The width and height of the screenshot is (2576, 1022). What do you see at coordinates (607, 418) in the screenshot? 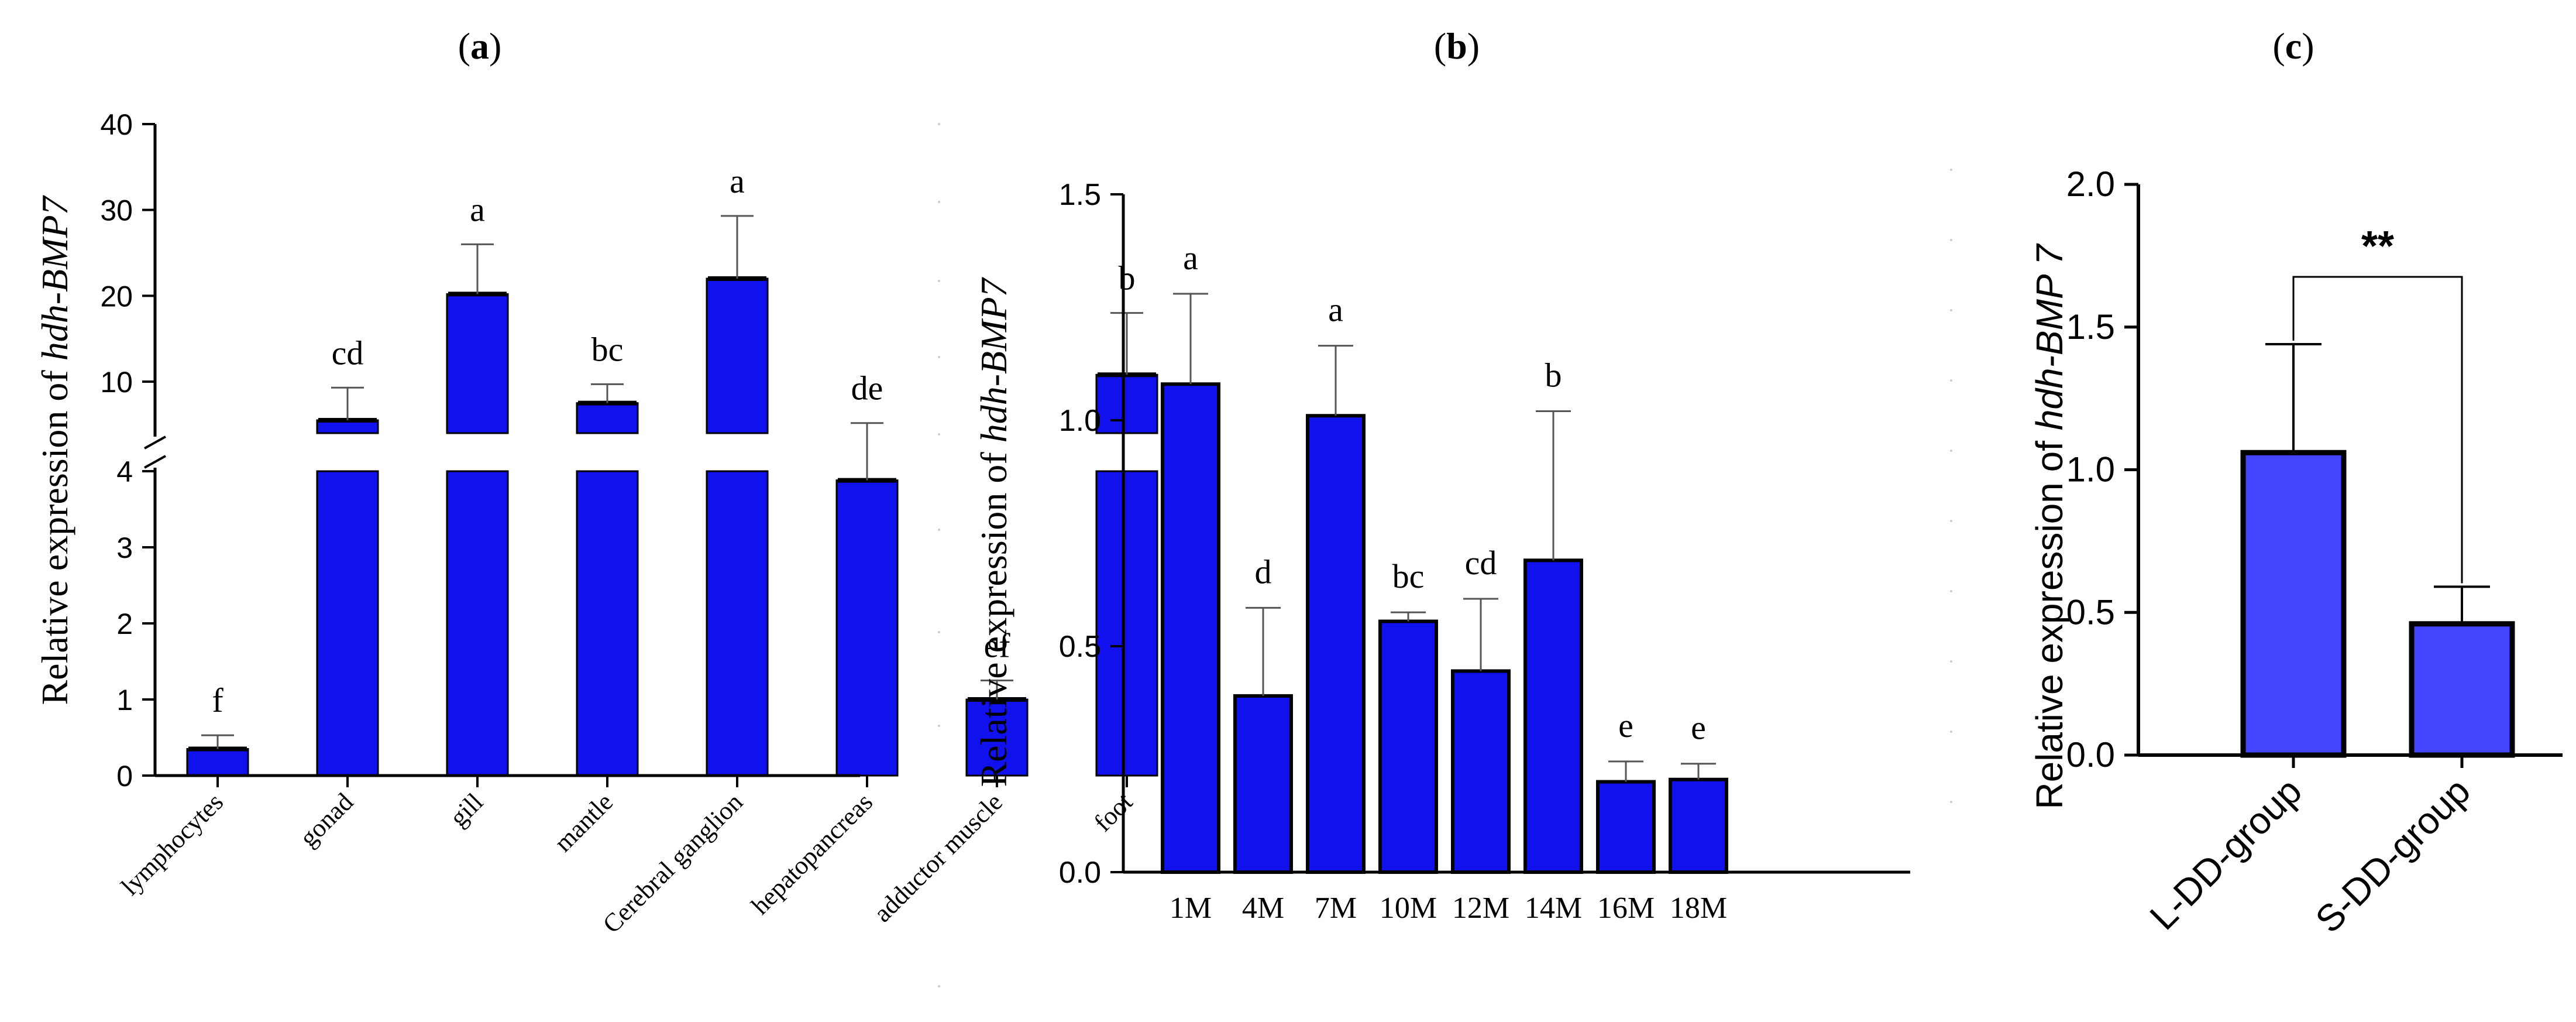
I see `bar-a-3-upper` at bounding box center [607, 418].